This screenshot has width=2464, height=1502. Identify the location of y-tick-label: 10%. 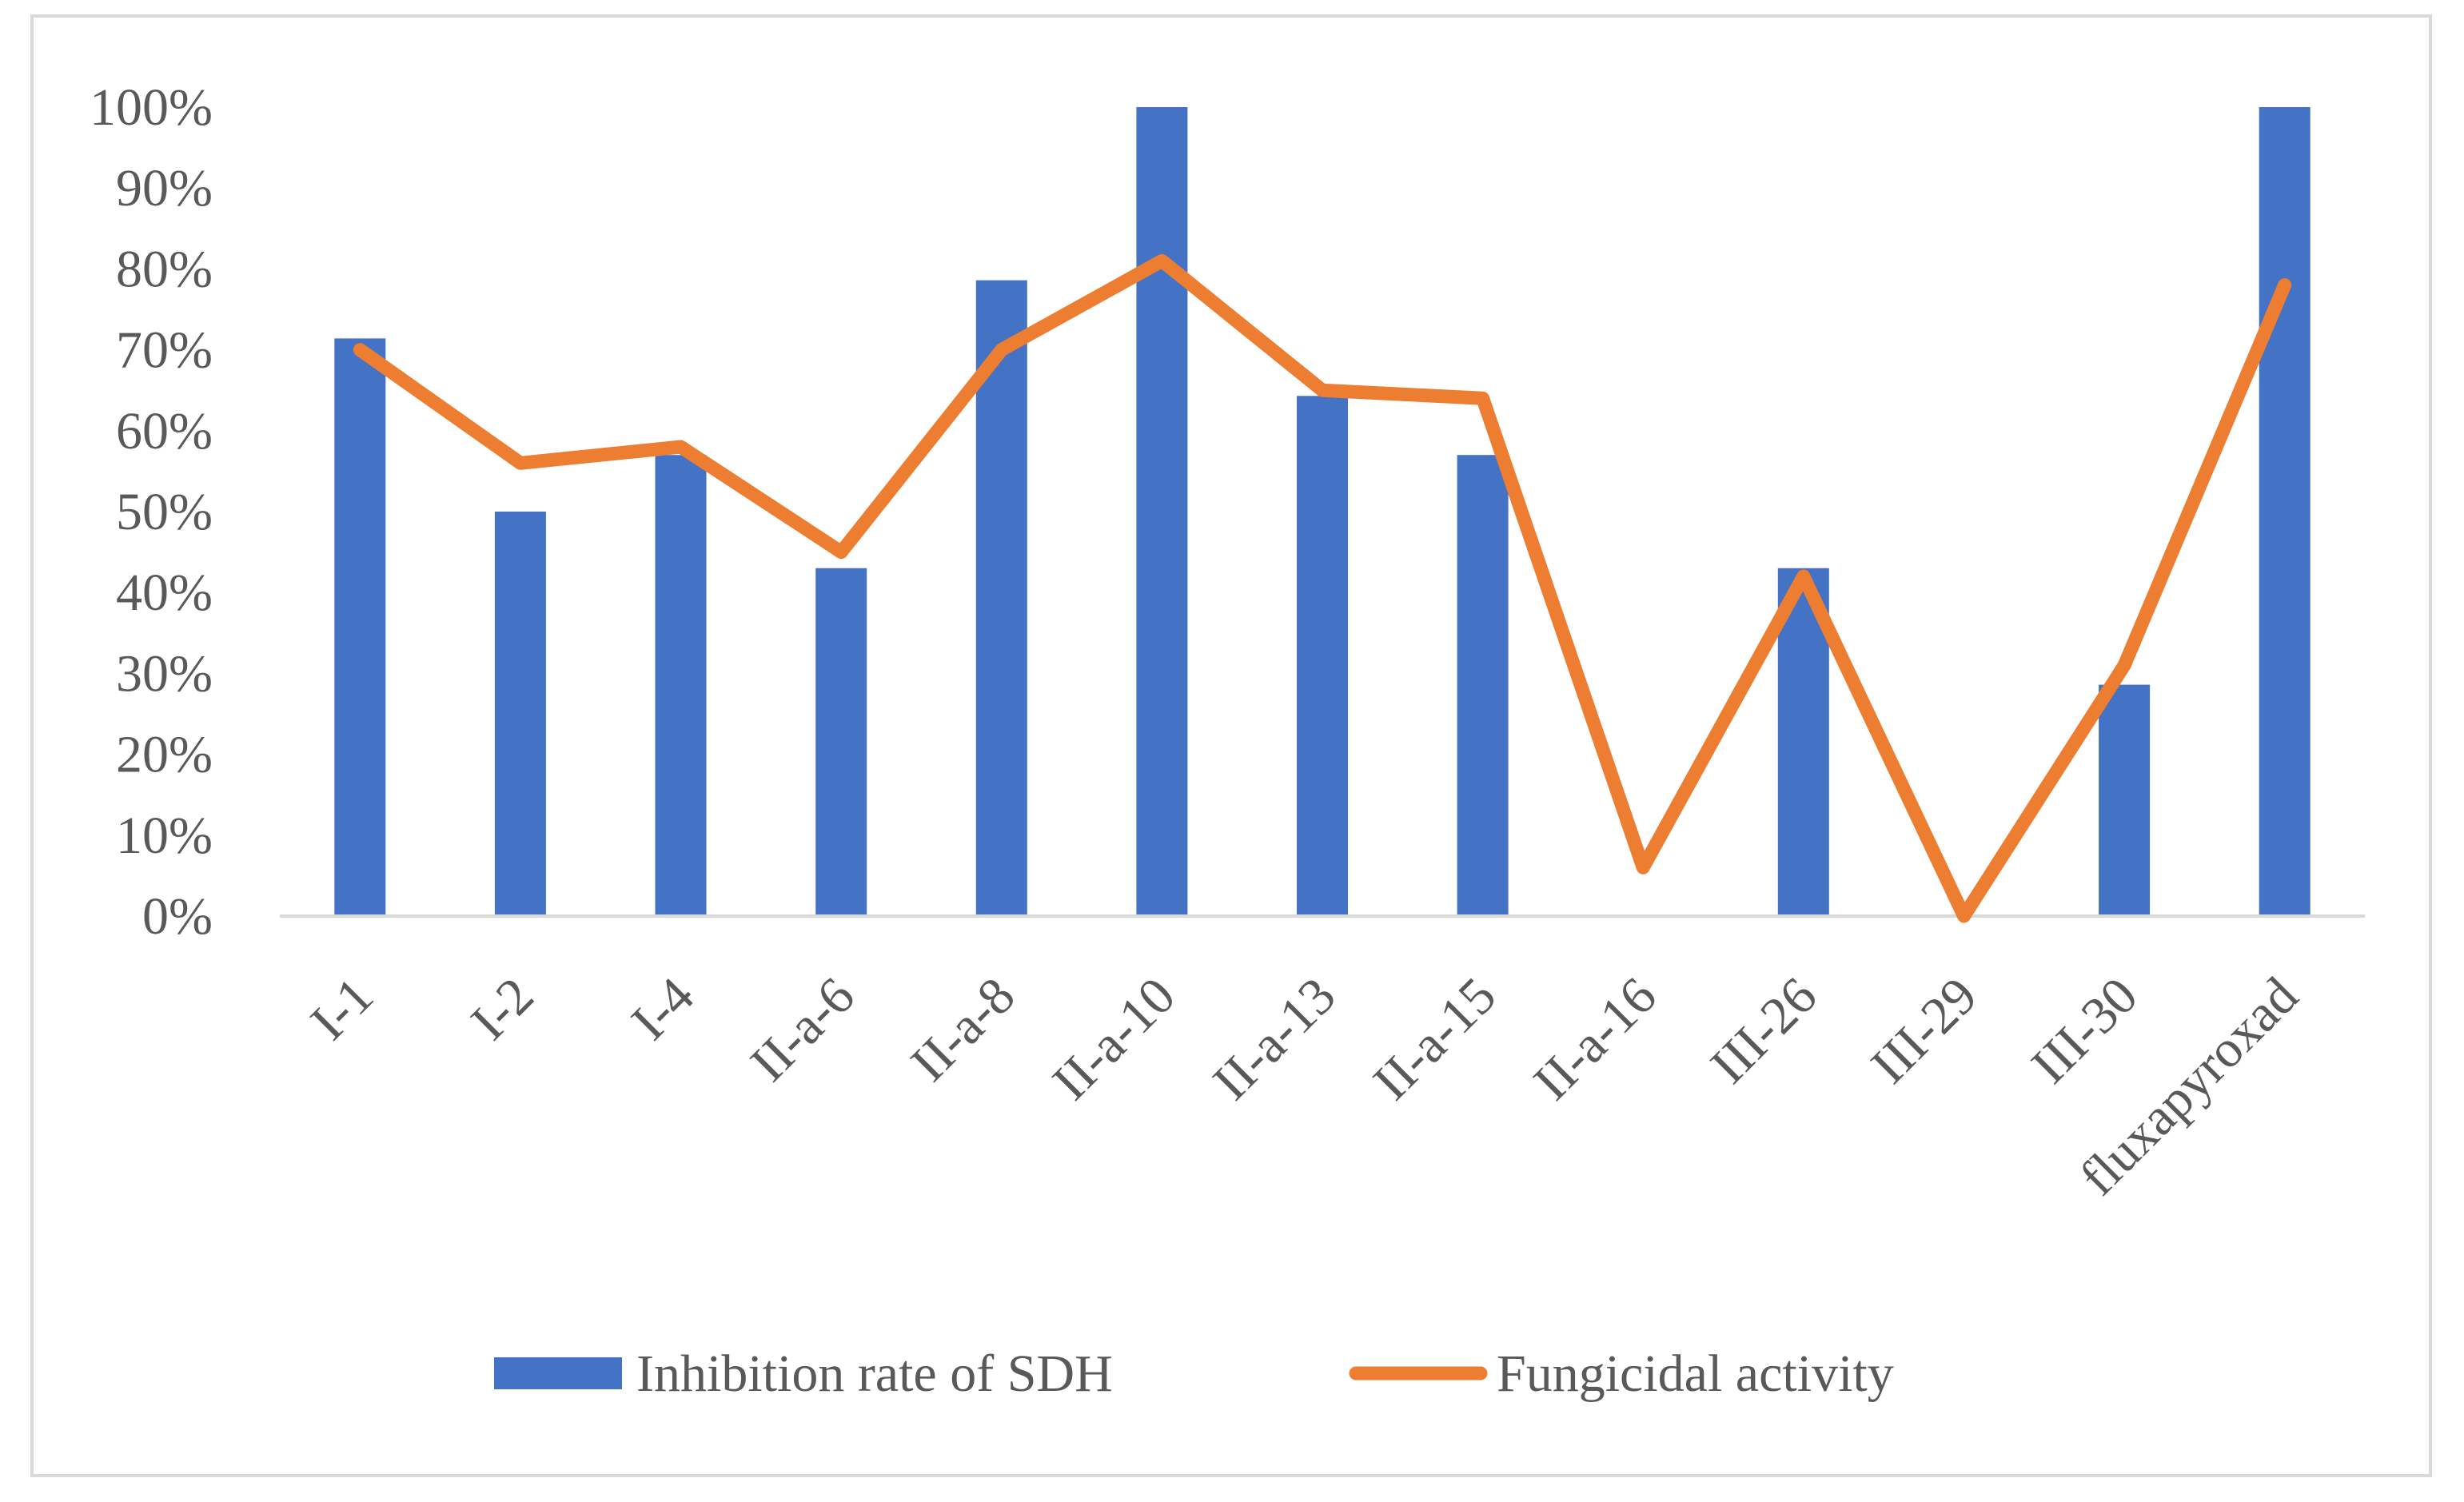
(164, 836).